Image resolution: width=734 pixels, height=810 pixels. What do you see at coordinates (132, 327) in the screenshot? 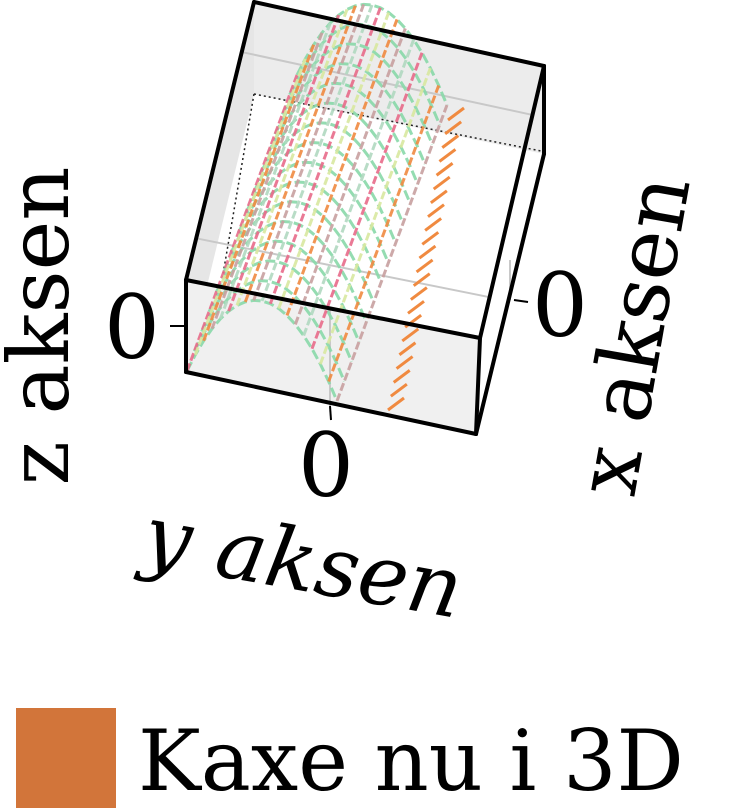
I see `z-tick-label: 0` at bounding box center [132, 327].